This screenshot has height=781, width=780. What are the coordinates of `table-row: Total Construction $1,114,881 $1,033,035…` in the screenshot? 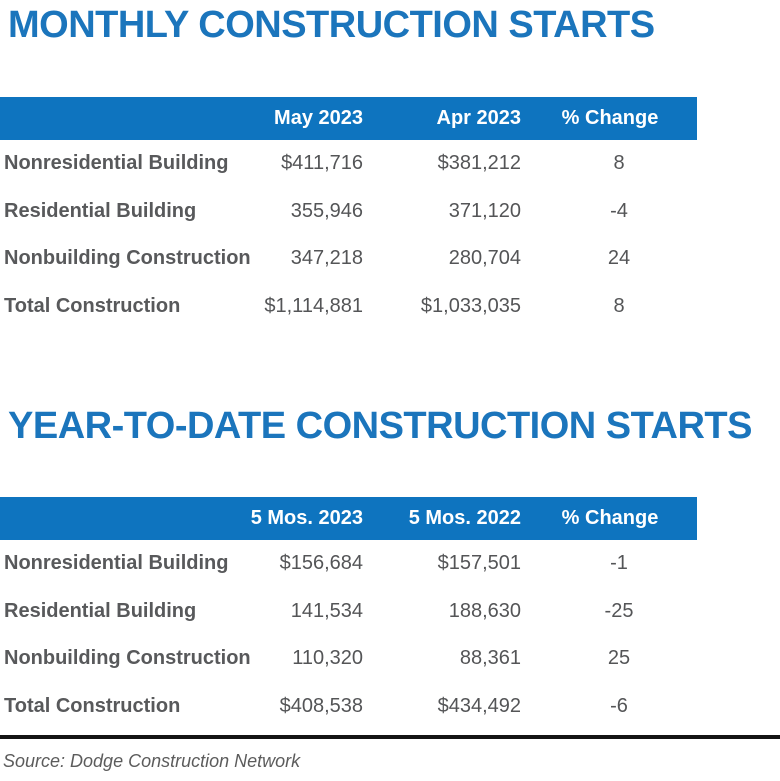 It's located at (348, 307).